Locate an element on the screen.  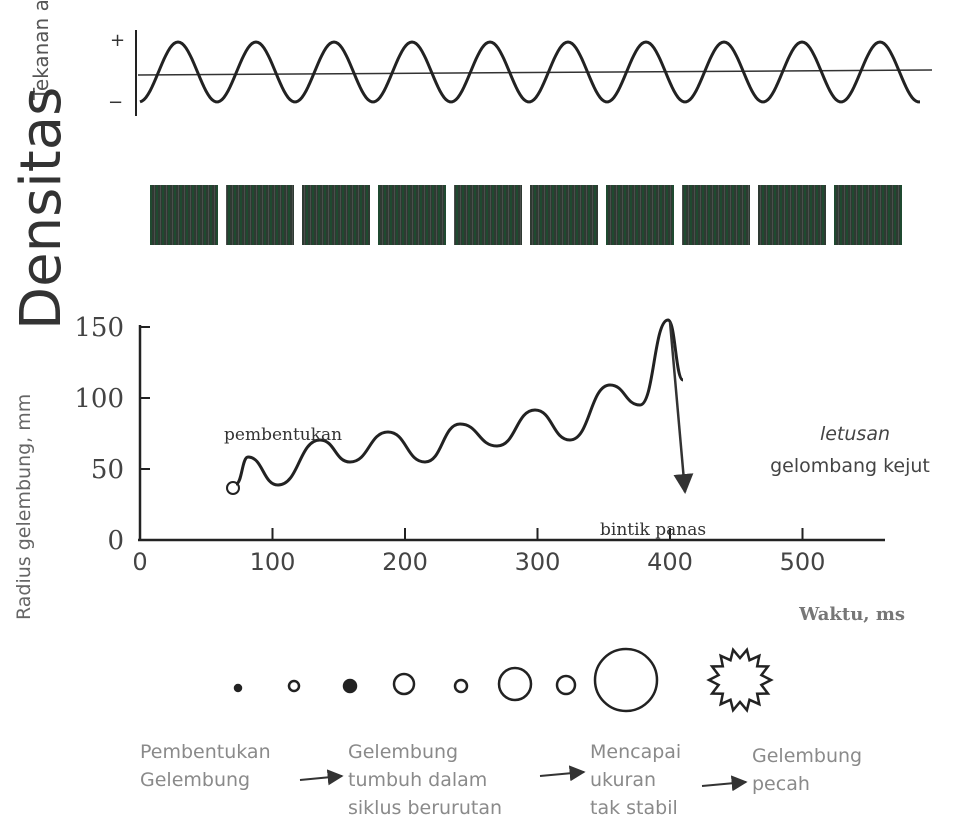
stage-text: Mencapai is located at coordinates (635, 752).